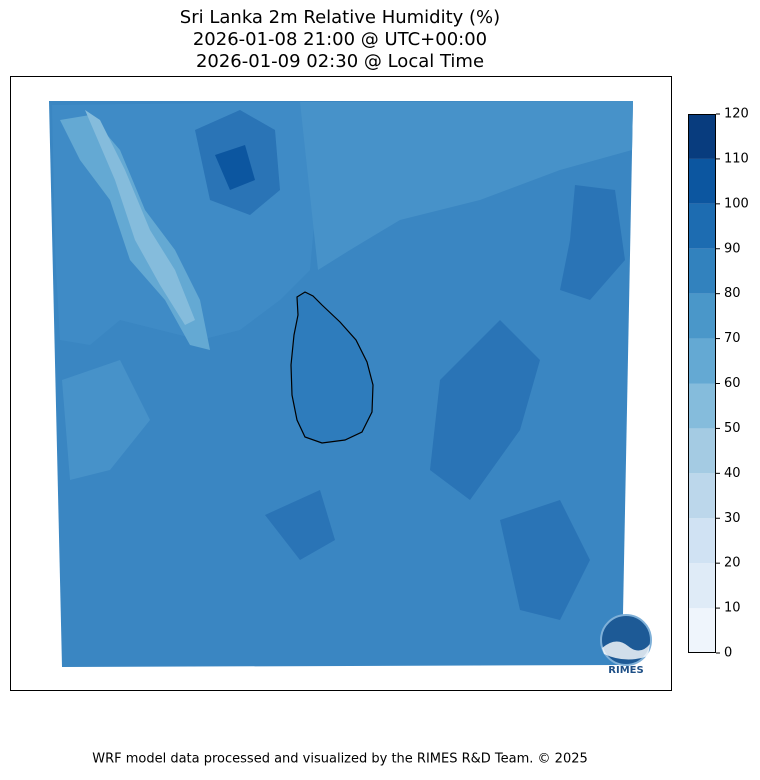 The width and height of the screenshot is (760, 780). What do you see at coordinates (718, 384) in the screenshot?
I see `colorbar: 0 10 20 30 40 50 60 70 80 90 100 110 120` at bounding box center [718, 384].